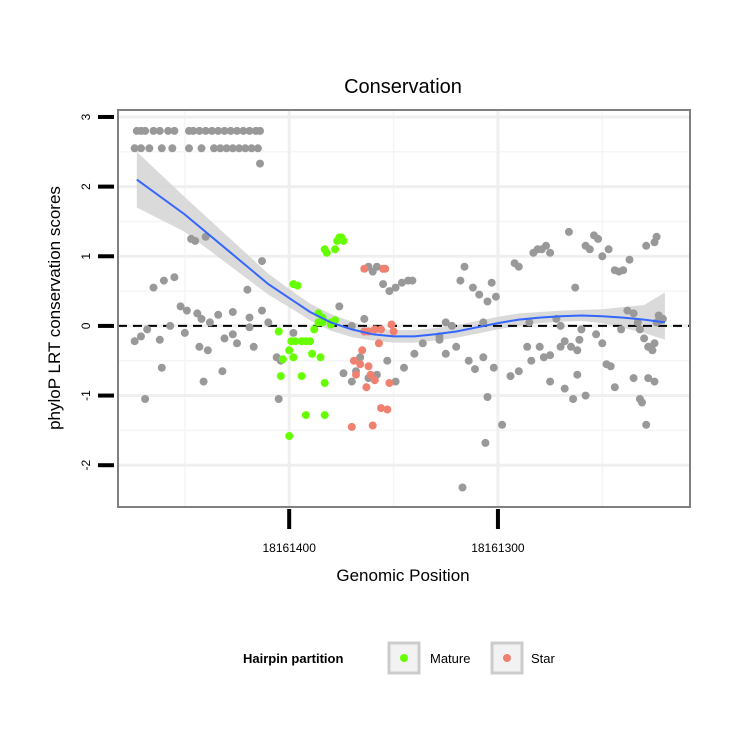 The height and width of the screenshot is (750, 750). Describe the element at coordinates (86, 186) in the screenshot. I see `y-tick-label: 2` at that location.